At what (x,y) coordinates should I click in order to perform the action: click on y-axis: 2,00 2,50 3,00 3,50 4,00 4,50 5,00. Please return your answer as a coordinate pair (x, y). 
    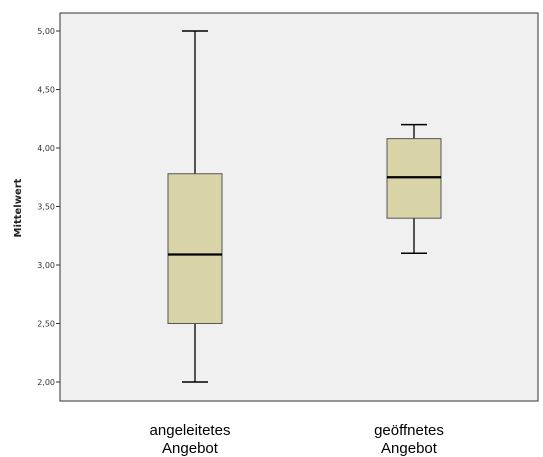
    Looking at the image, I should click on (48, 207).